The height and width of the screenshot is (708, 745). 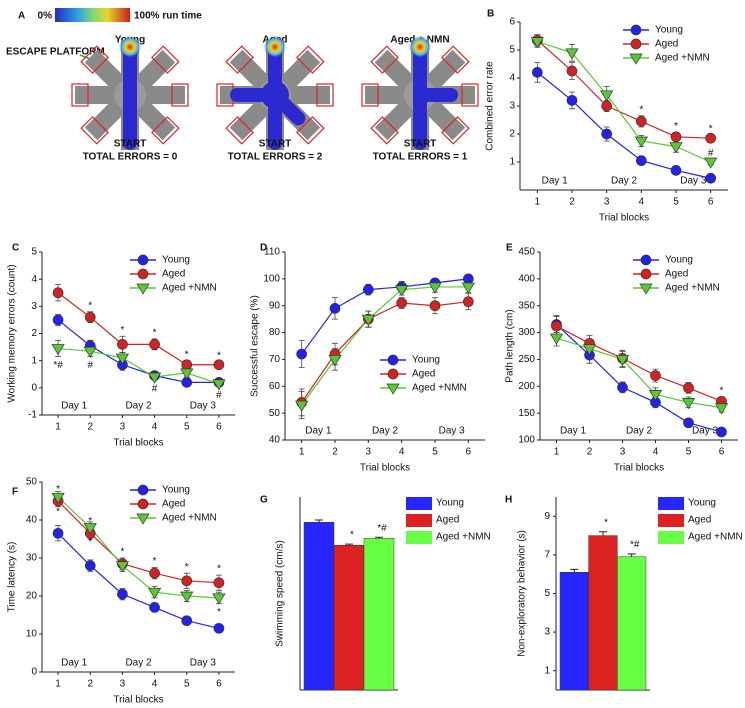 I want to click on y-tick-label: 150, so click(x=526, y=413).